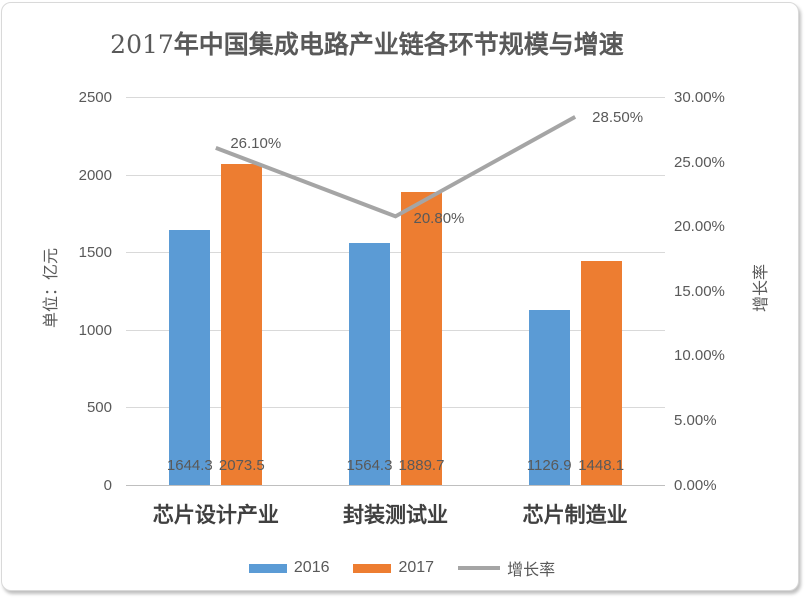  I want to click on secondary-axis-tick-label: 25.00%, so click(699, 162).